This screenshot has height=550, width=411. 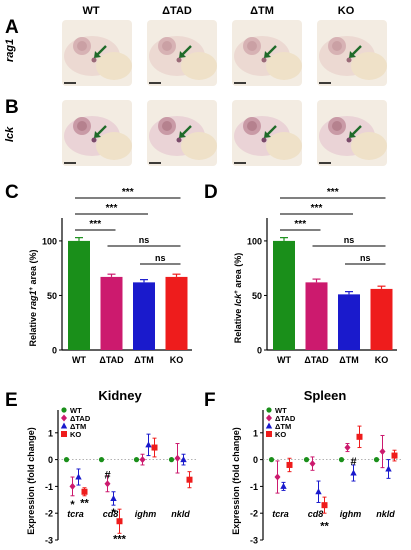 What do you see at coordinates (120, 395) in the screenshot?
I see `chart-title: Kidney` at bounding box center [120, 395].